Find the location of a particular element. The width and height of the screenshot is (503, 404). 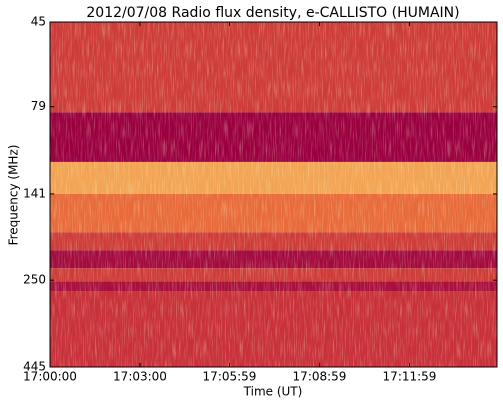

y-axis-label: Frequency (MHz) is located at coordinates (14, 195).